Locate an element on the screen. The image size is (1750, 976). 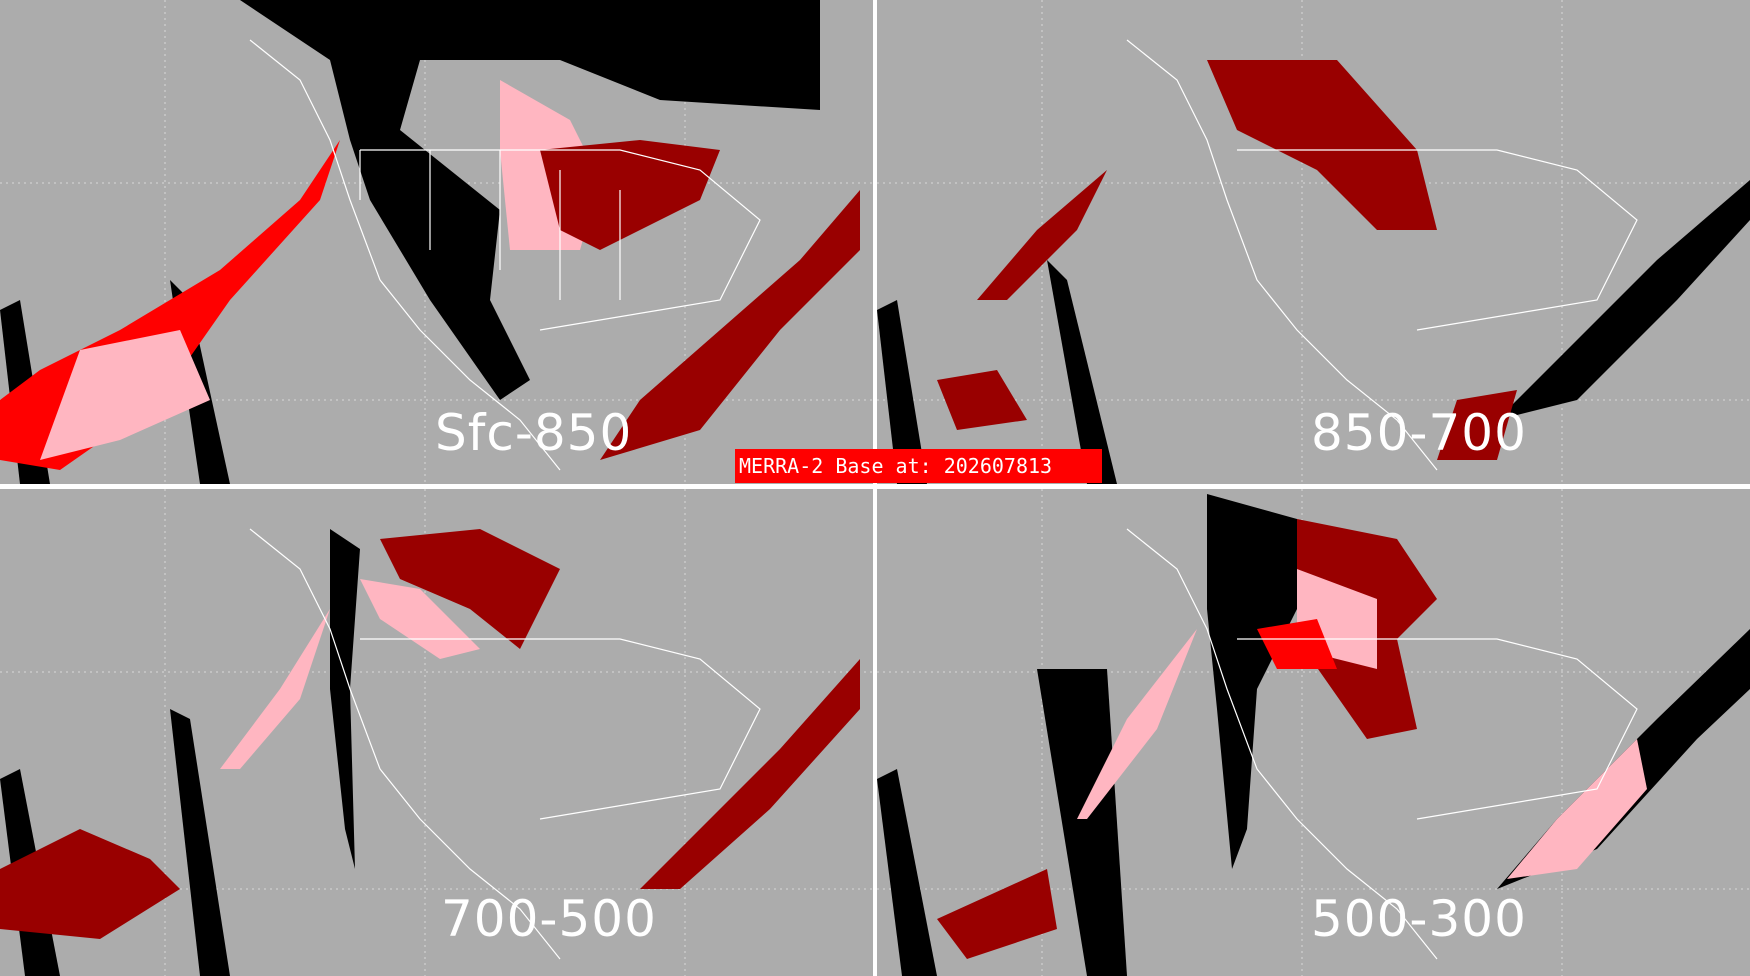
panel-label: 500-300 is located at coordinates (1419, 919).